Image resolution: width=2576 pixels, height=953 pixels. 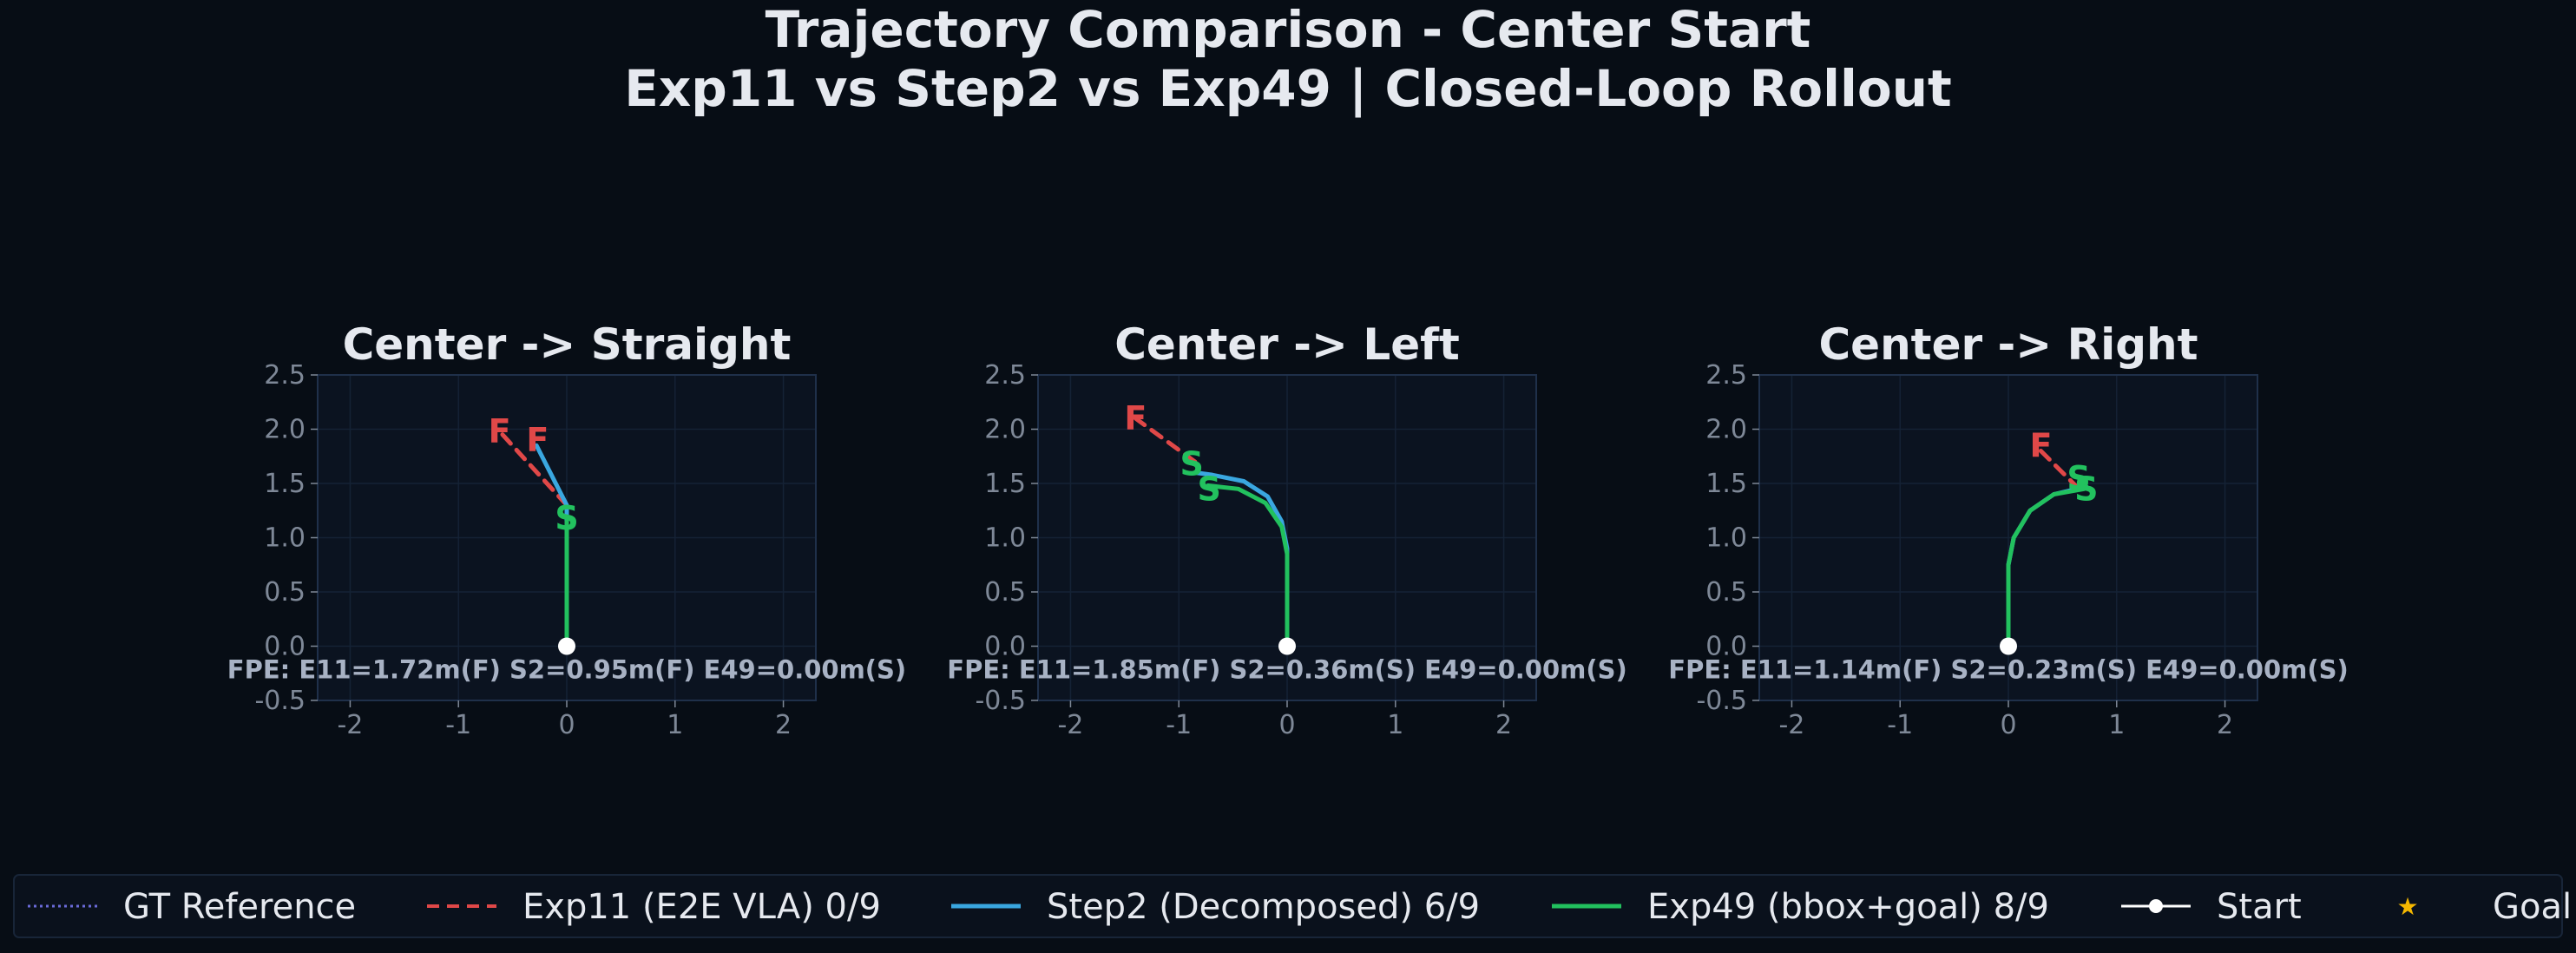 I want to click on legend-item-2: Step2 (Decomposed) 6/9, so click(x=1215, y=907).